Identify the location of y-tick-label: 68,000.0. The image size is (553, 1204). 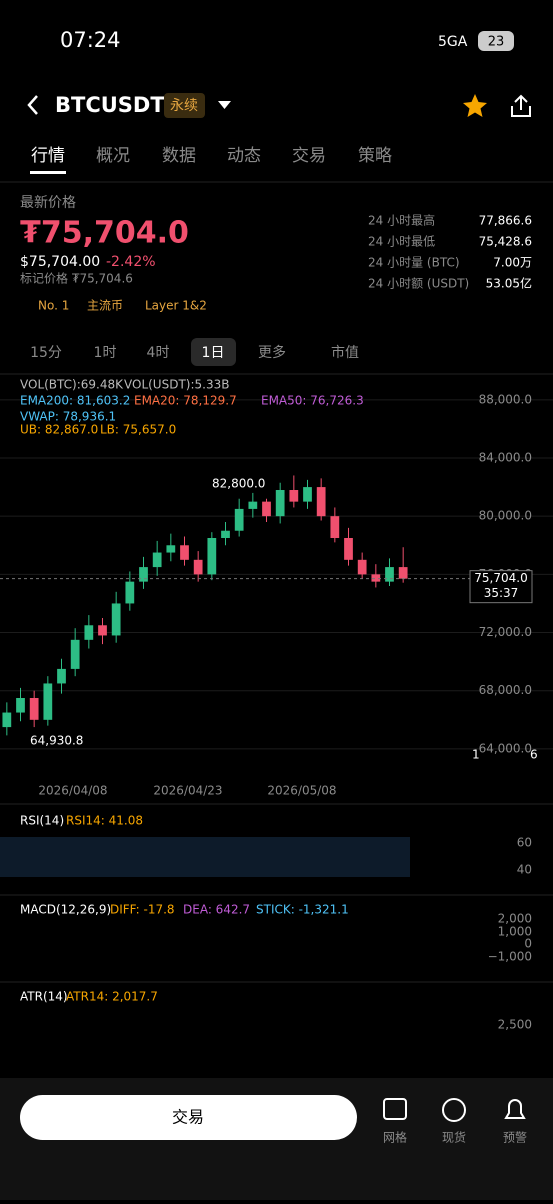
(505, 690).